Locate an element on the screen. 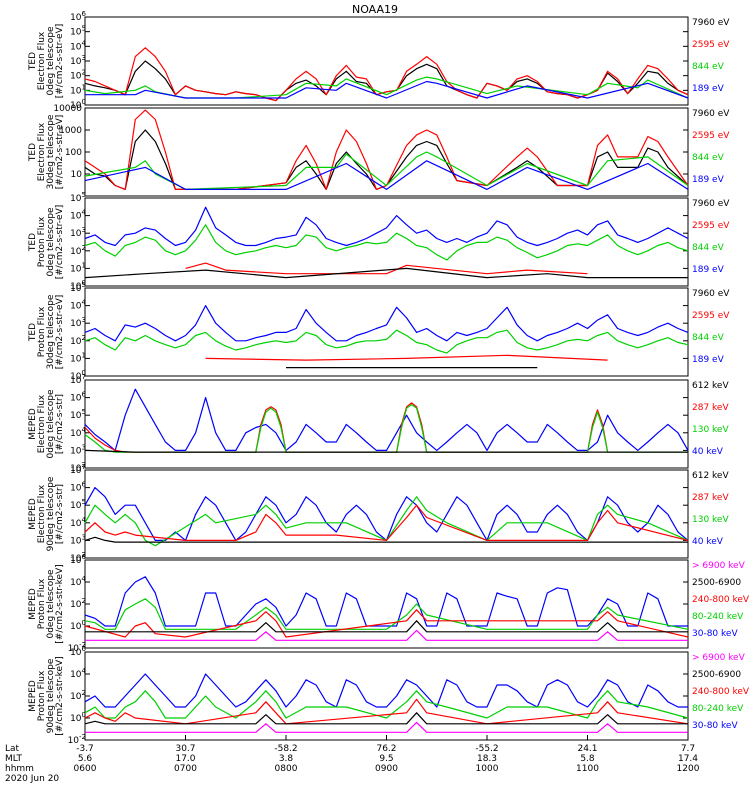  y-axis-label-line: 90deg telescope is located at coordinates (51, 513).